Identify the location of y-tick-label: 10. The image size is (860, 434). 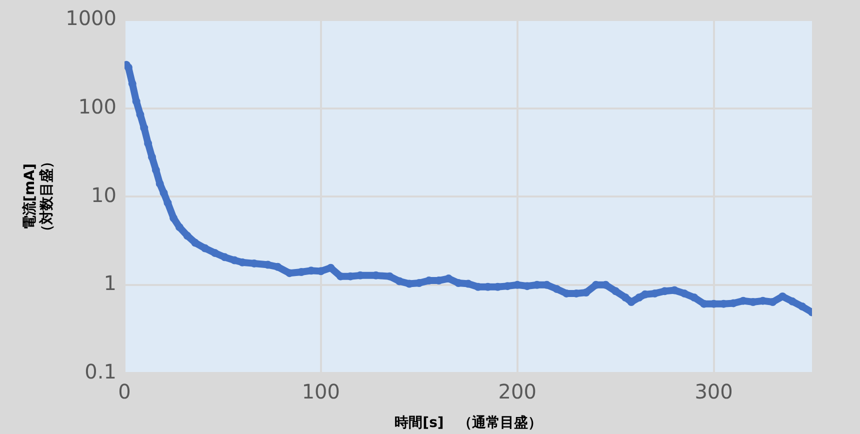
(103, 194).